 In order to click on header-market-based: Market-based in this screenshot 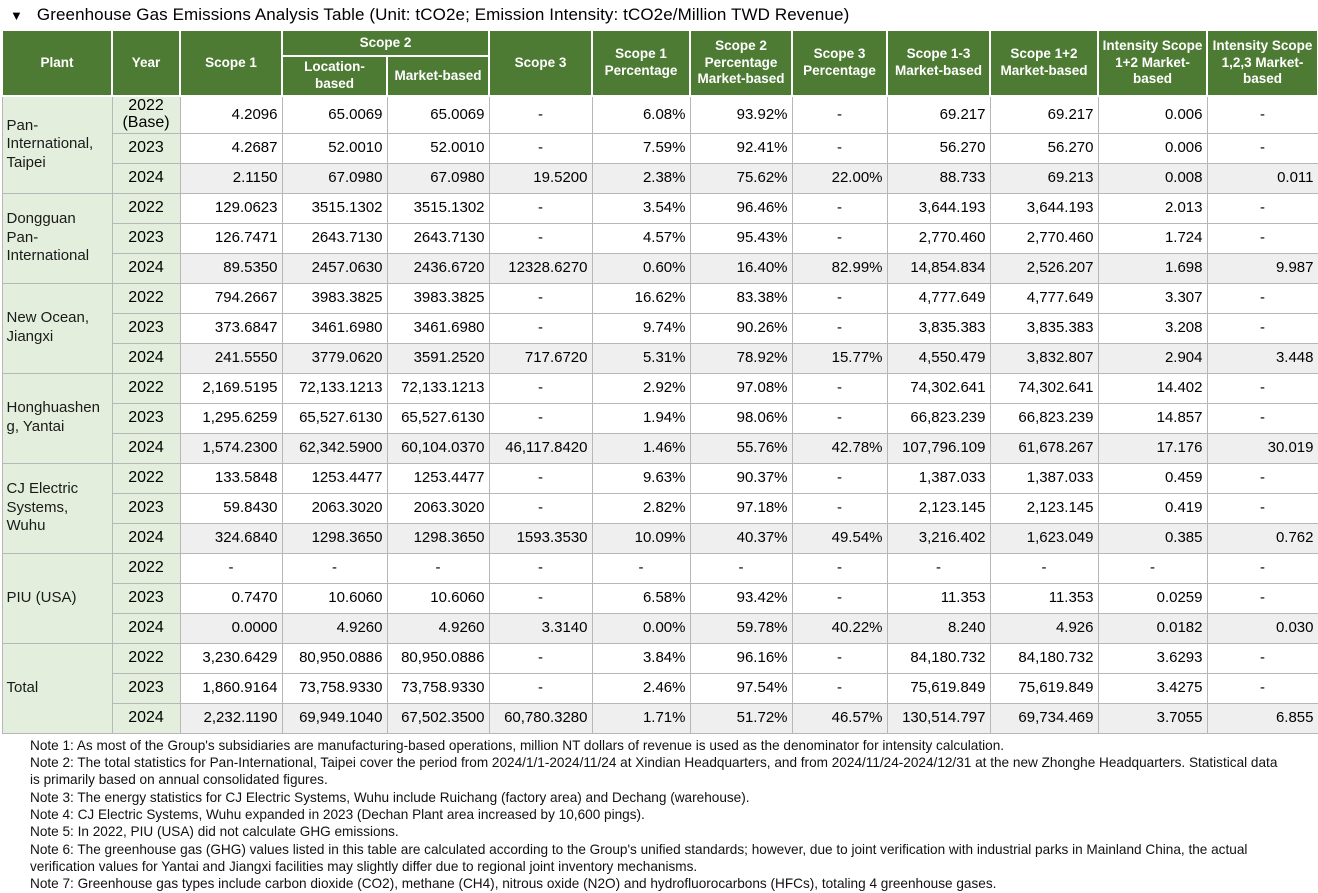, I will do `click(438, 76)`.